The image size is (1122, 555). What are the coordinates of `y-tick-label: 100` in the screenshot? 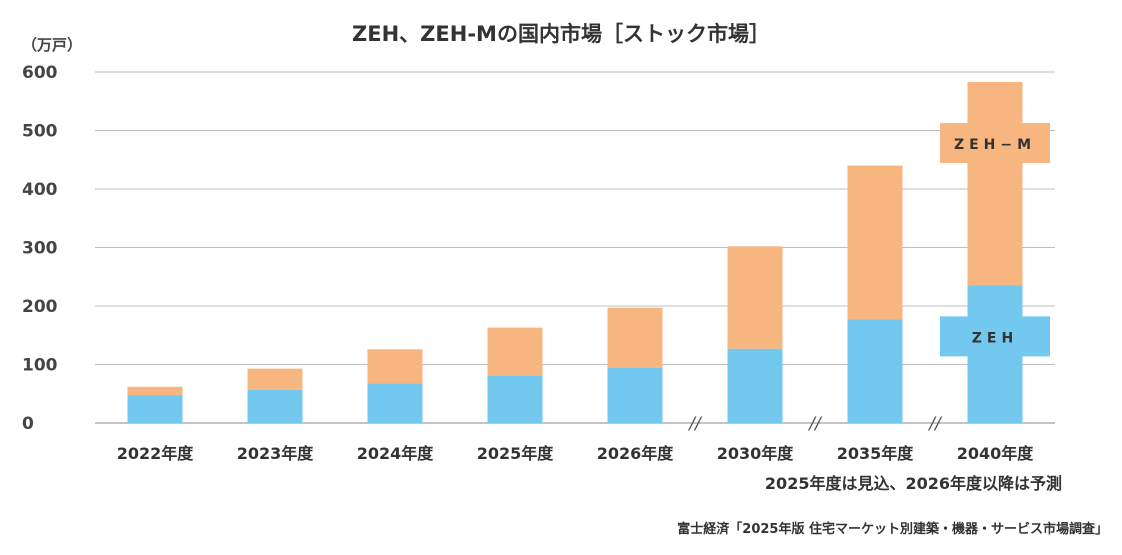 It's located at (40, 366).